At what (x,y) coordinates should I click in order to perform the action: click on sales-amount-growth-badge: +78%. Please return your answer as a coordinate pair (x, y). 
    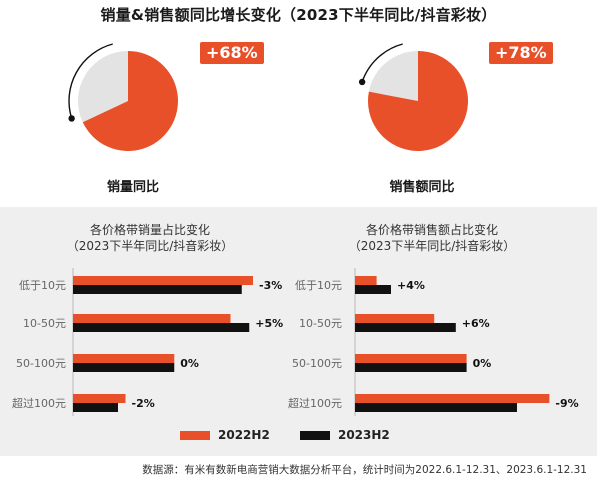
    Looking at the image, I should click on (521, 53).